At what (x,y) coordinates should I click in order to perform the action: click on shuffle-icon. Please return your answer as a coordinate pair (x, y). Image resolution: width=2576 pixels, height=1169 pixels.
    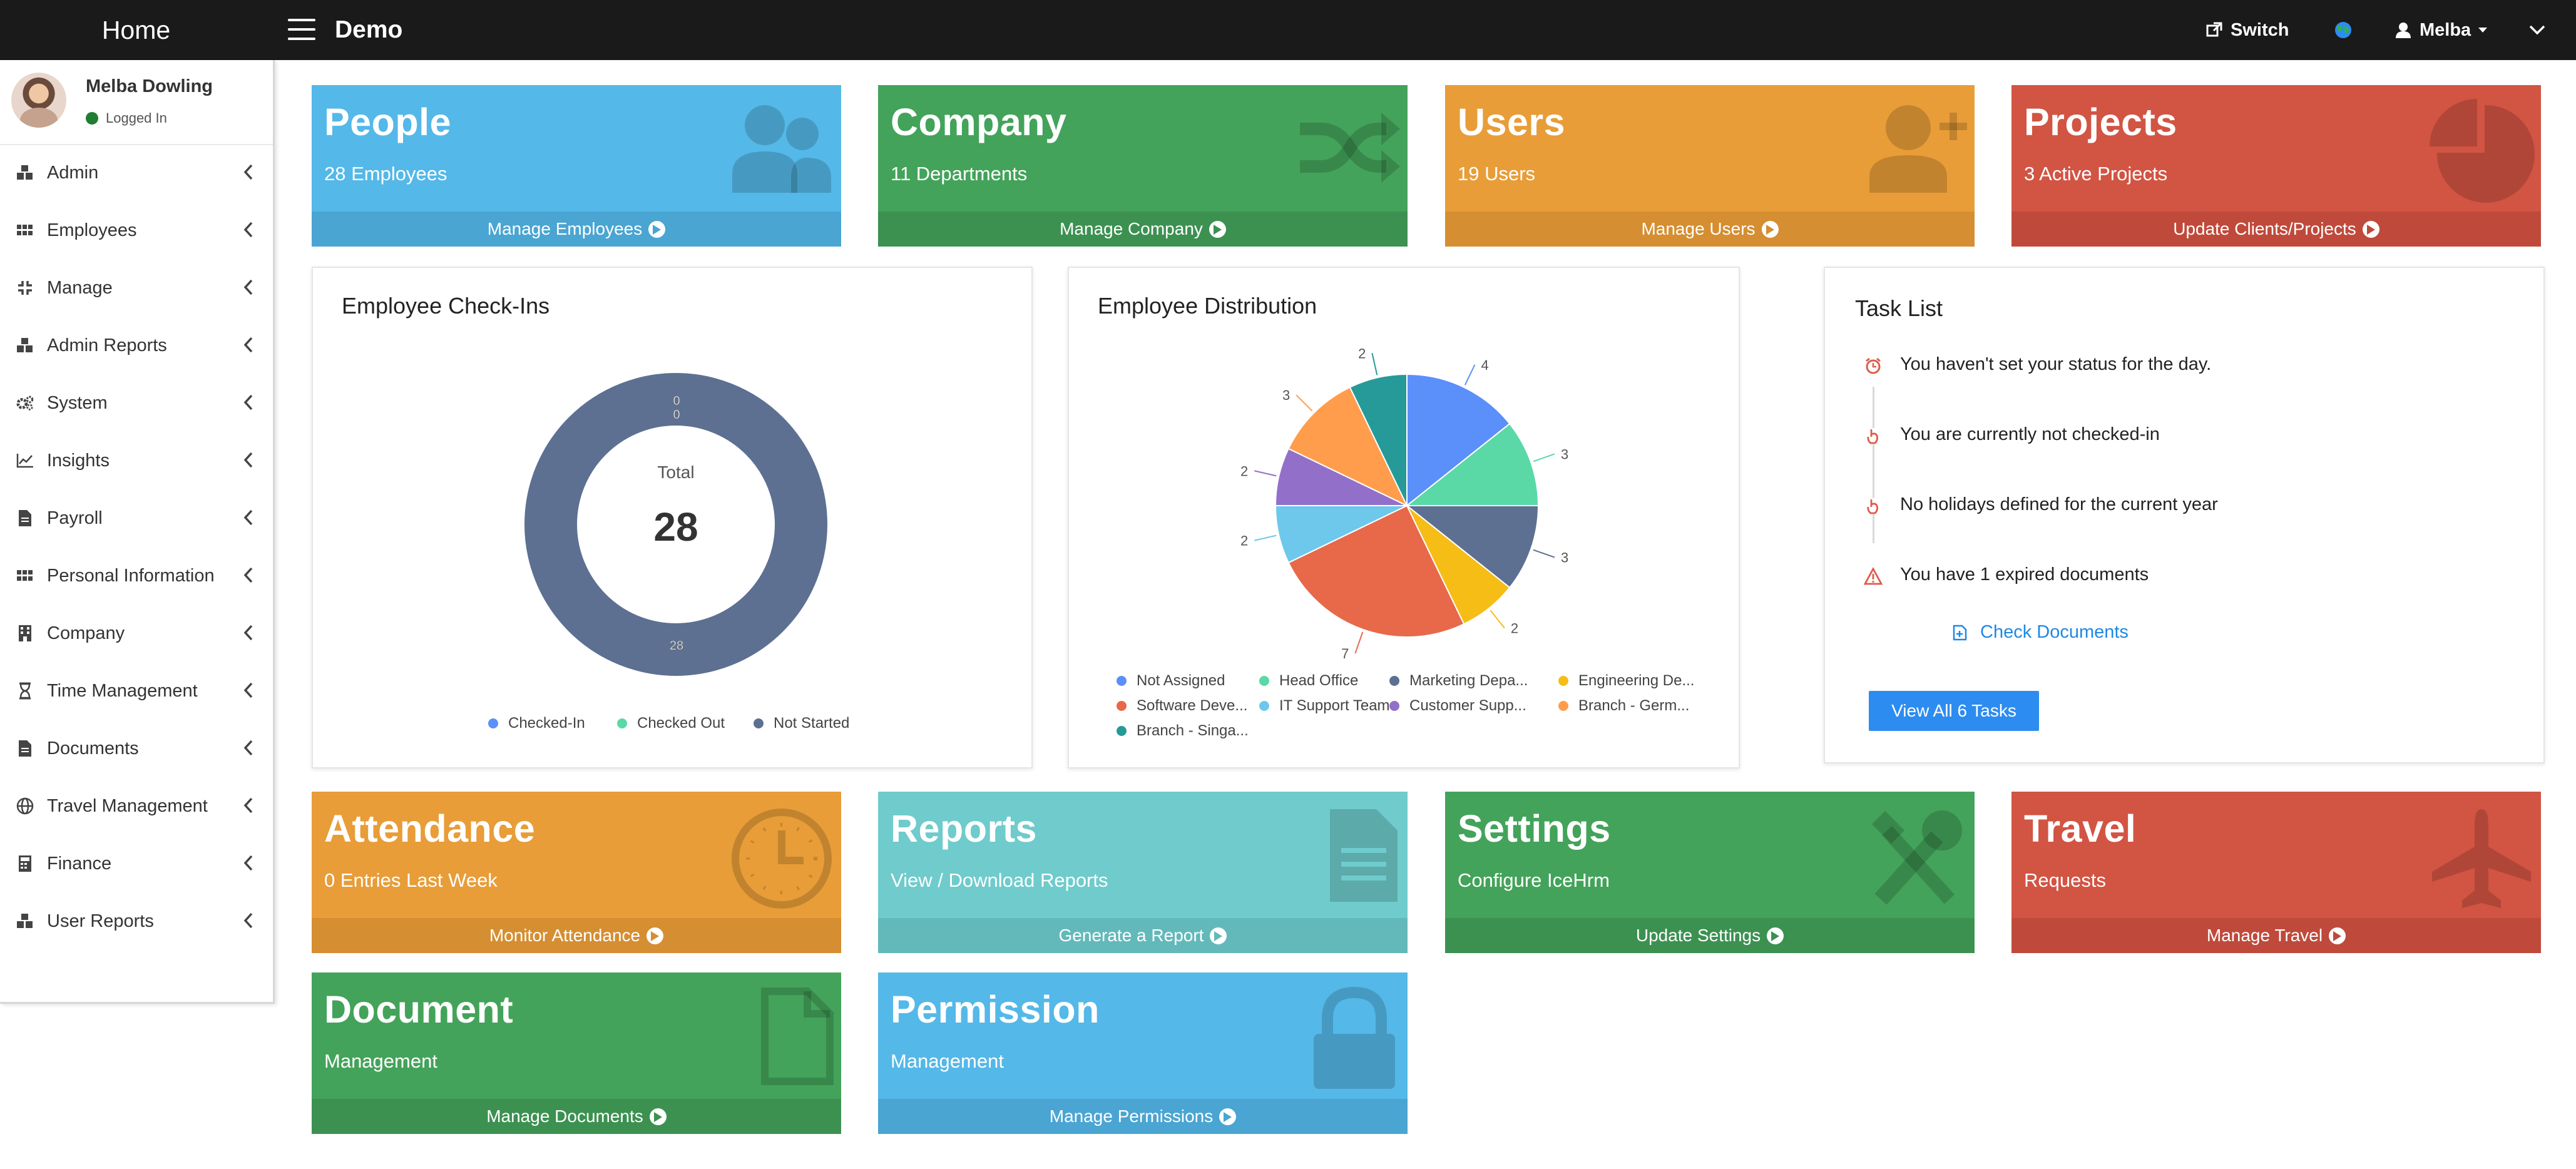
    Looking at the image, I should click on (1350, 148).